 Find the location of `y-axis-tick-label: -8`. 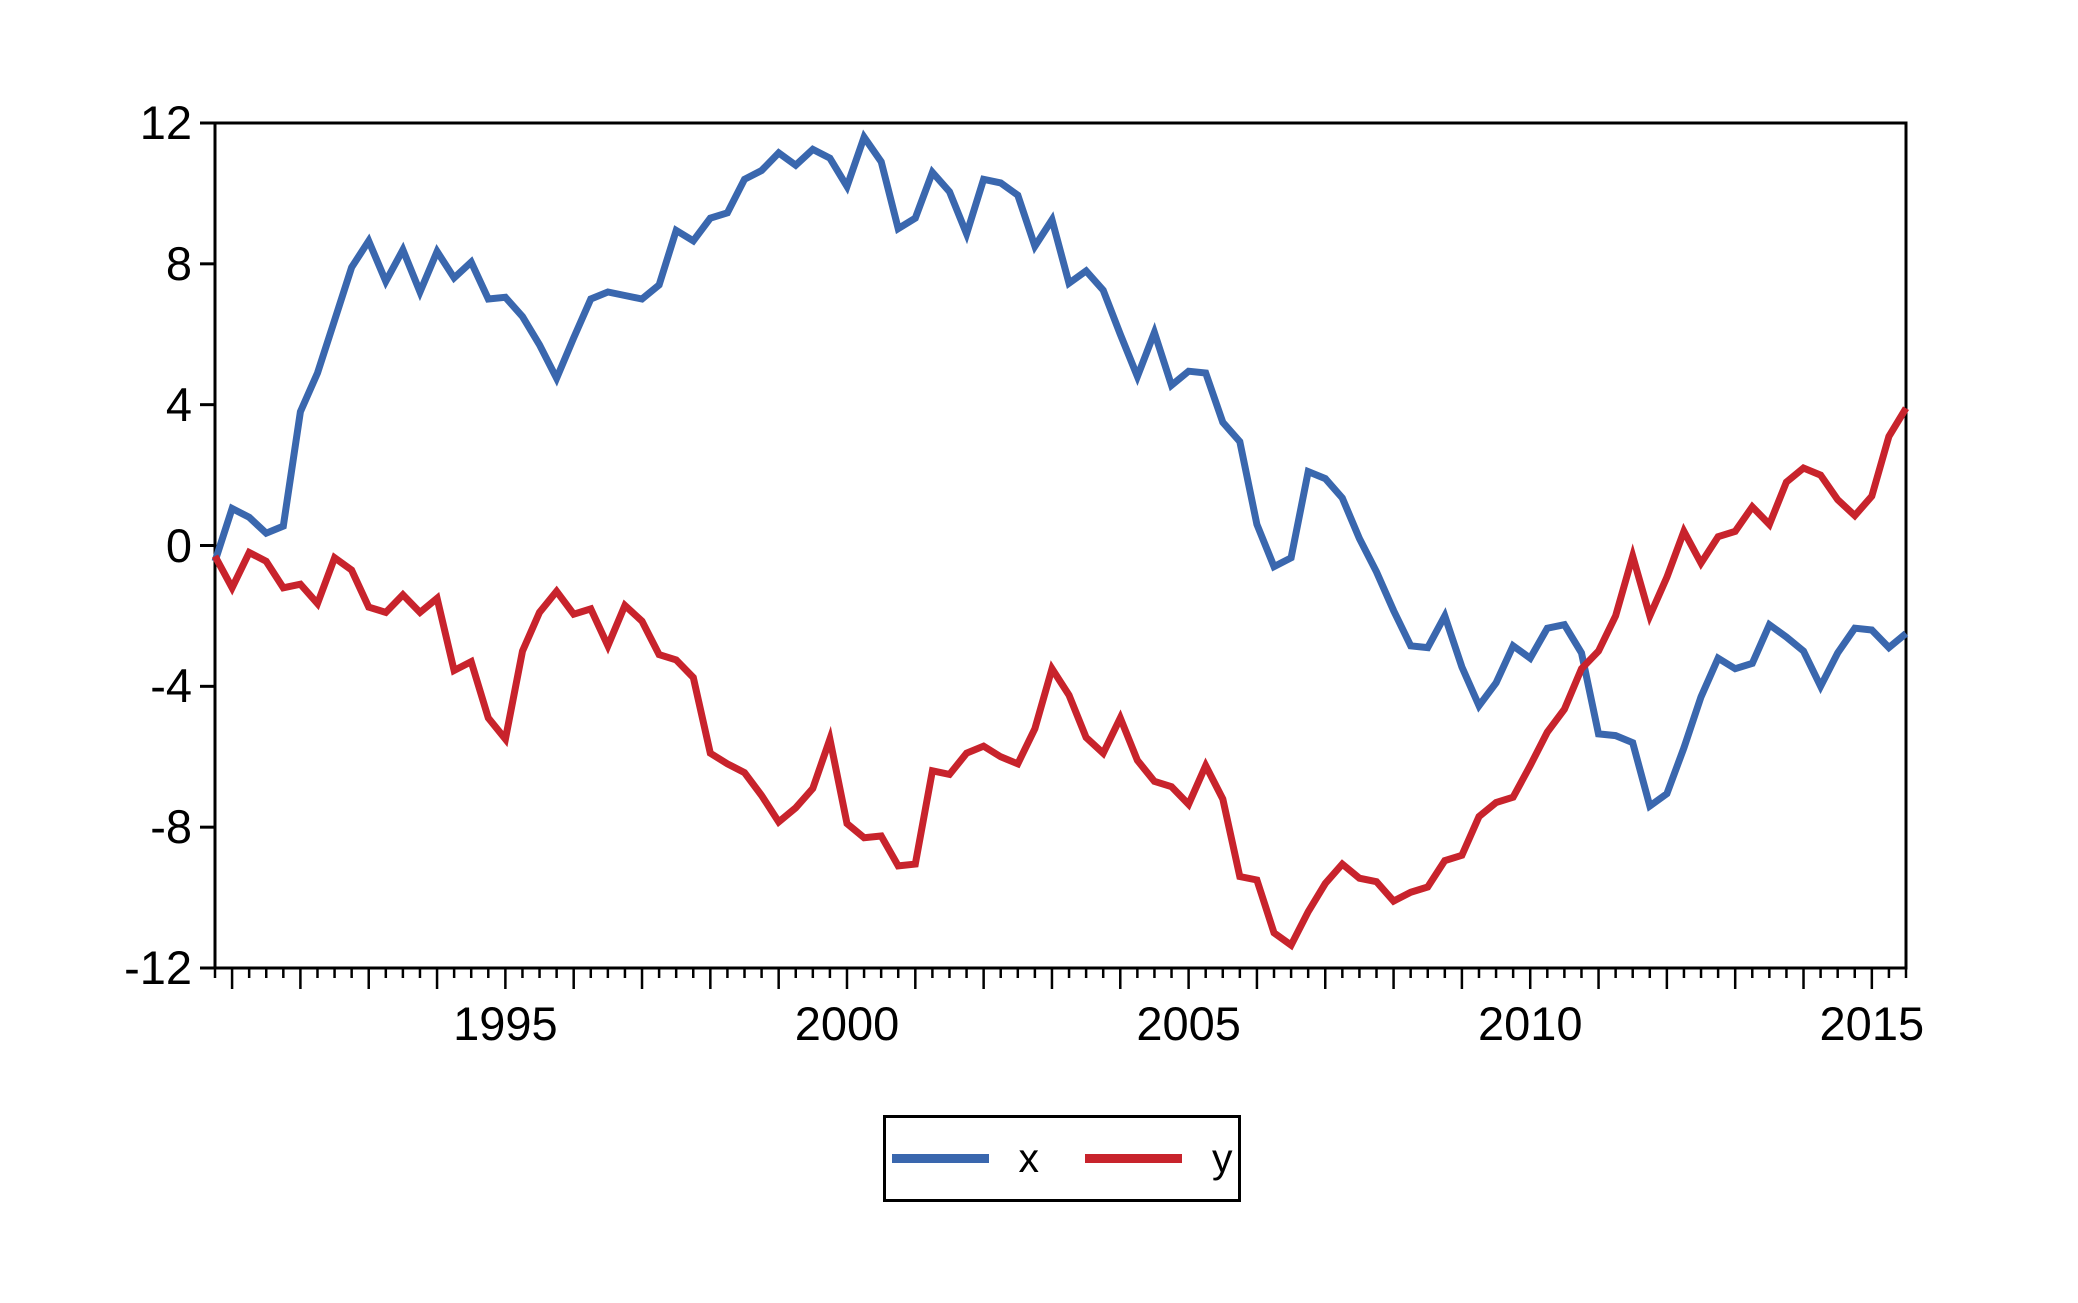

y-axis-tick-label: -8 is located at coordinates (171, 827).